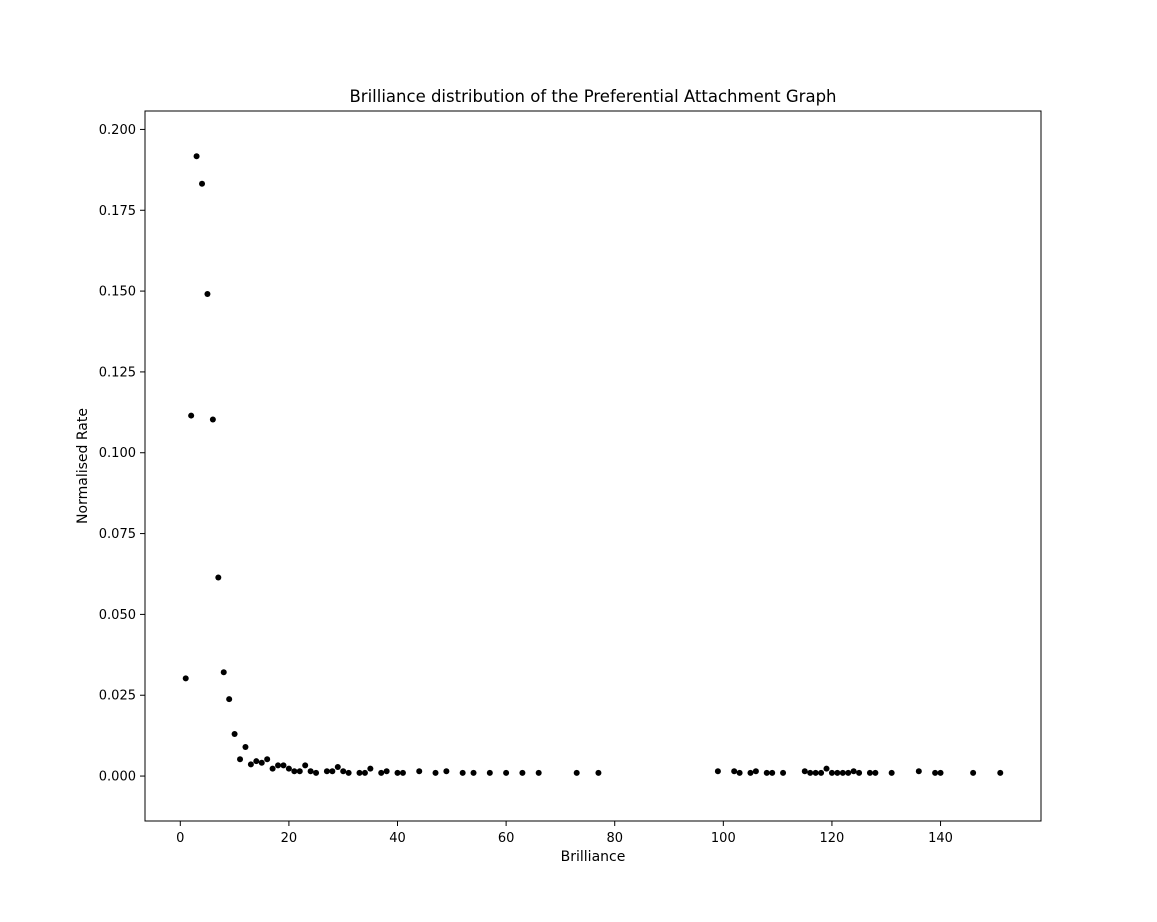 The height and width of the screenshot is (922, 1157). Describe the element at coordinates (564, 833) in the screenshot. I see `x-axis-ticks: 0 20 40 60 80 100 120 140` at that location.